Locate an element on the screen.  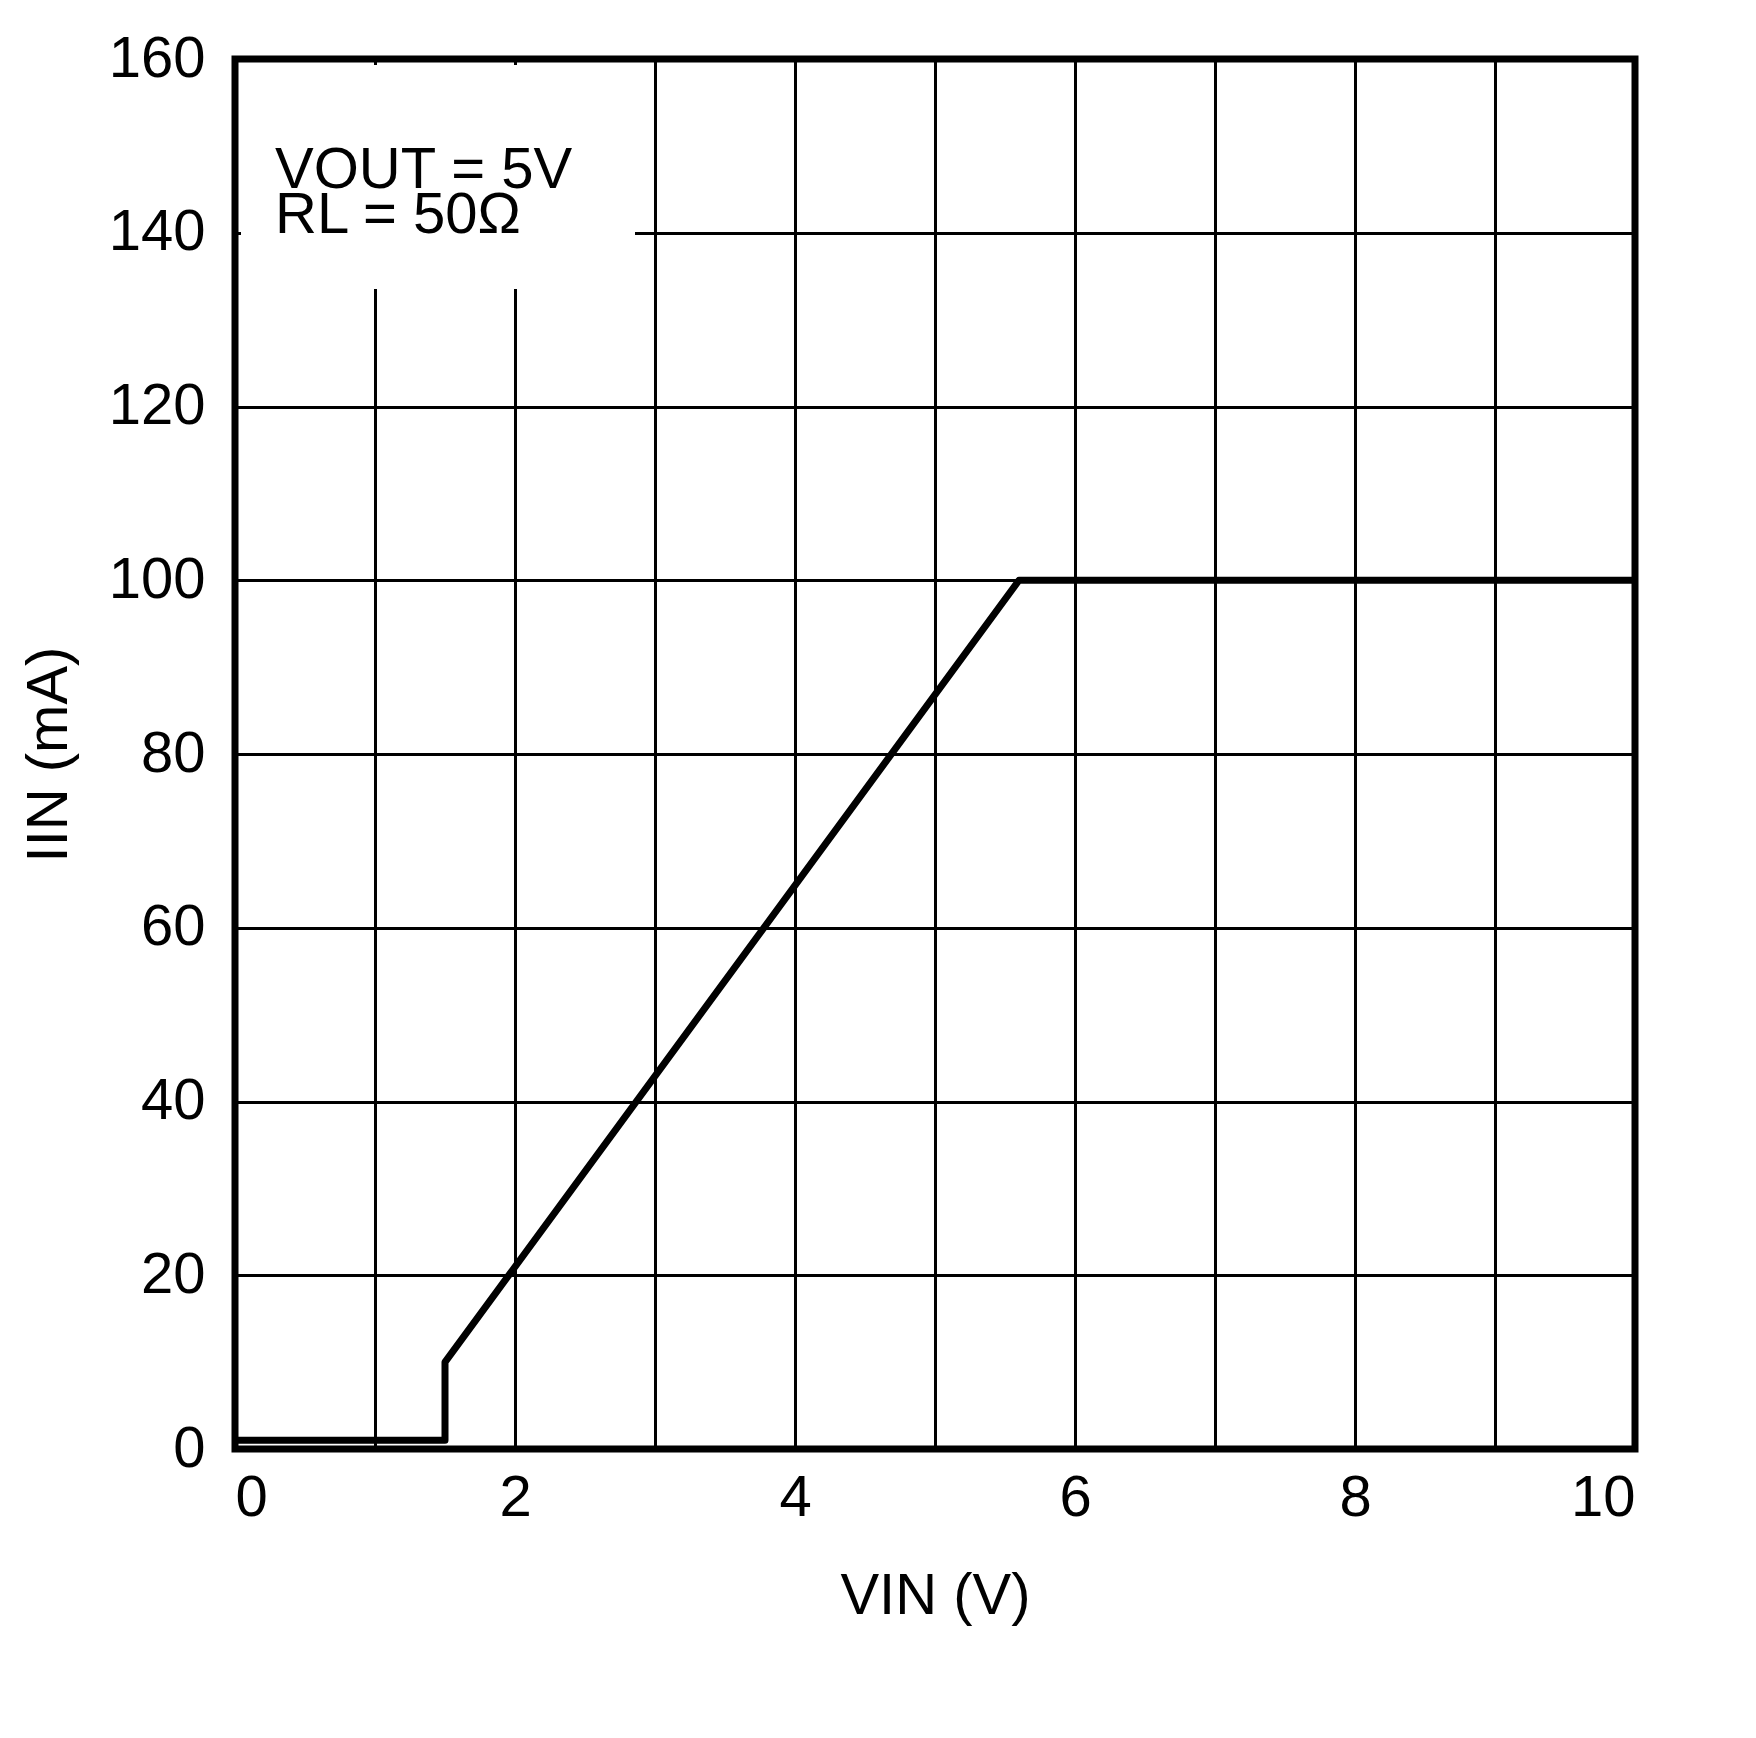
y-tick-label: 80 is located at coordinates (173, 751).